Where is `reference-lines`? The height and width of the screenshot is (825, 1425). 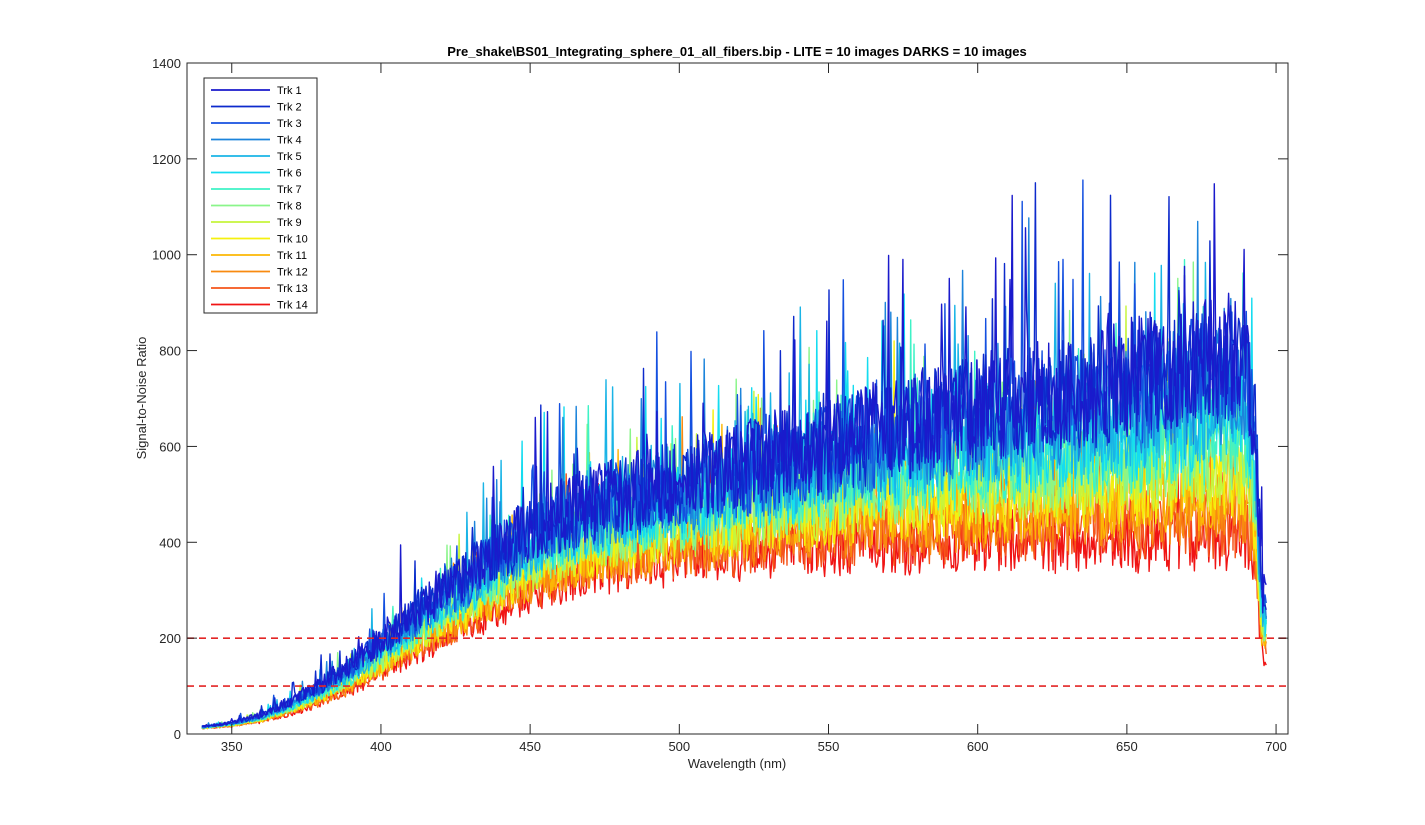
reference-lines is located at coordinates (737, 662).